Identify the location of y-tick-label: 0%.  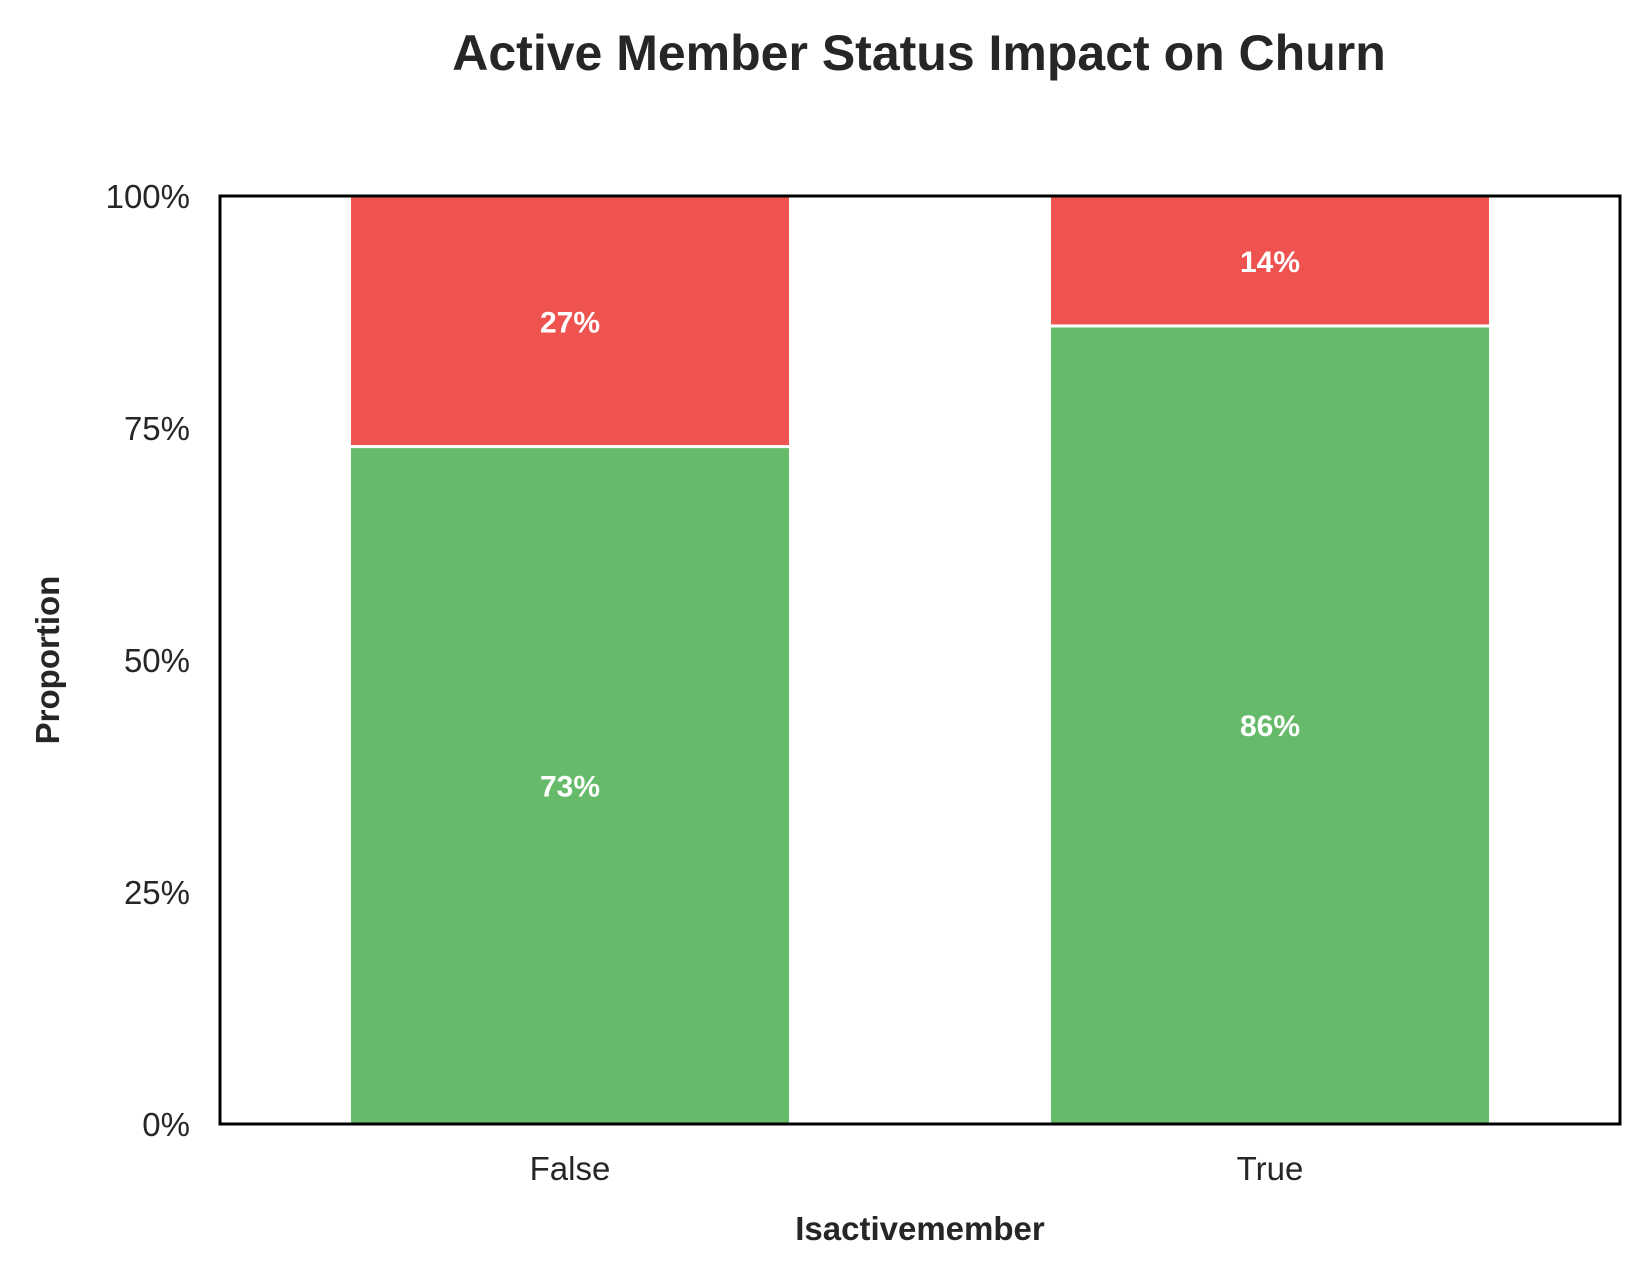
(166, 1124).